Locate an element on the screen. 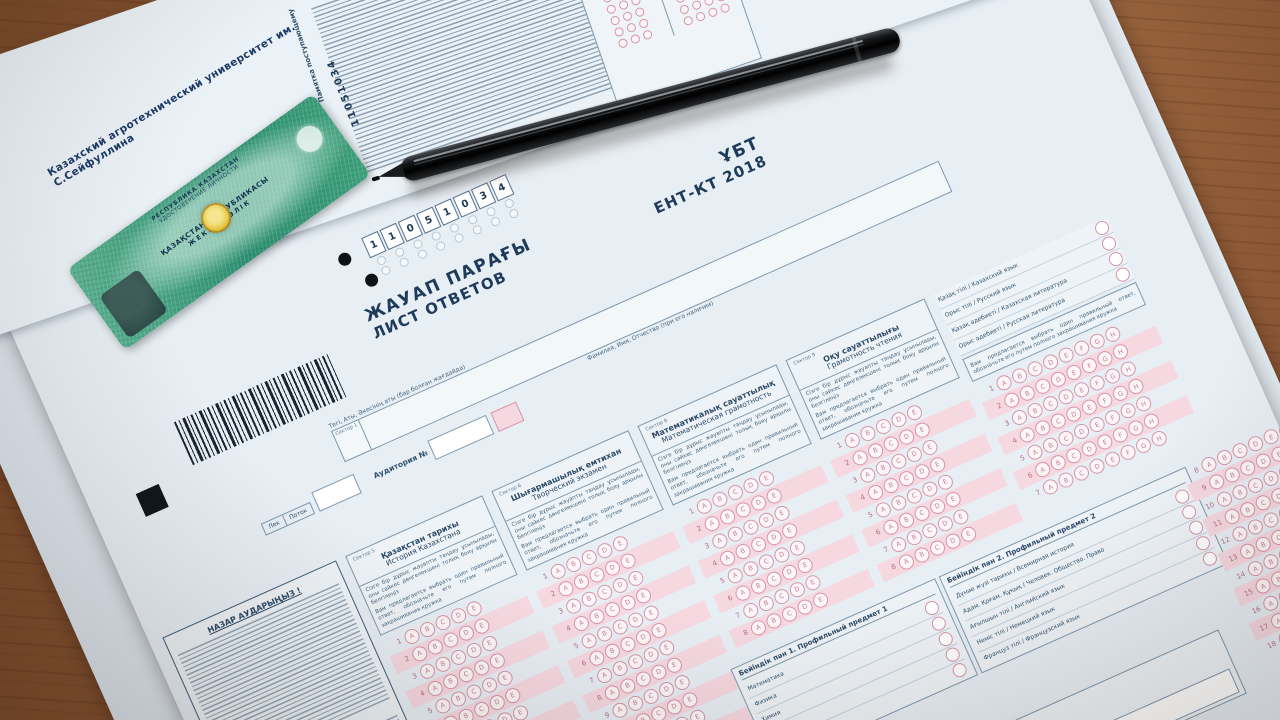  stream-table: Лек Поток is located at coordinates (288, 518).